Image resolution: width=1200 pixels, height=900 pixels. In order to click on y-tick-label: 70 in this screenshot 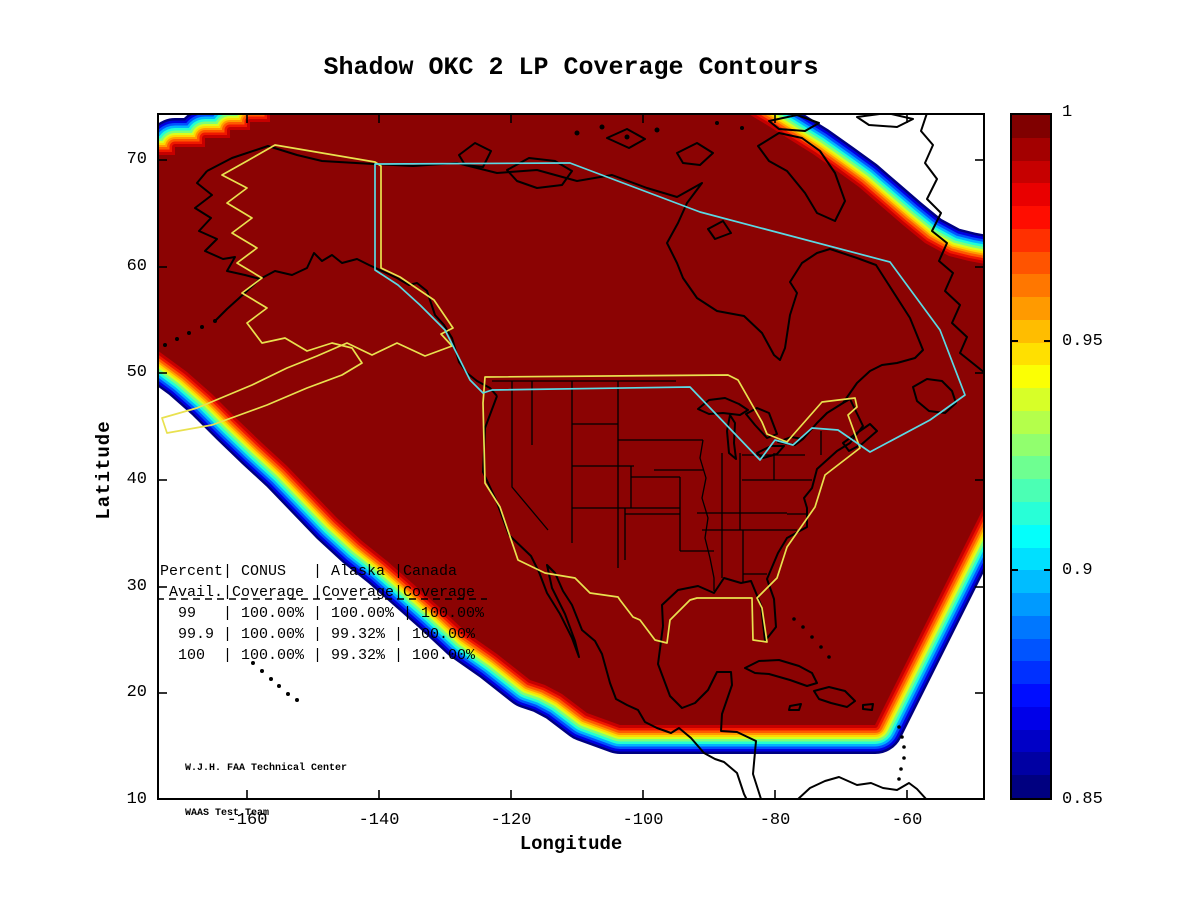, I will do `click(136, 159)`.